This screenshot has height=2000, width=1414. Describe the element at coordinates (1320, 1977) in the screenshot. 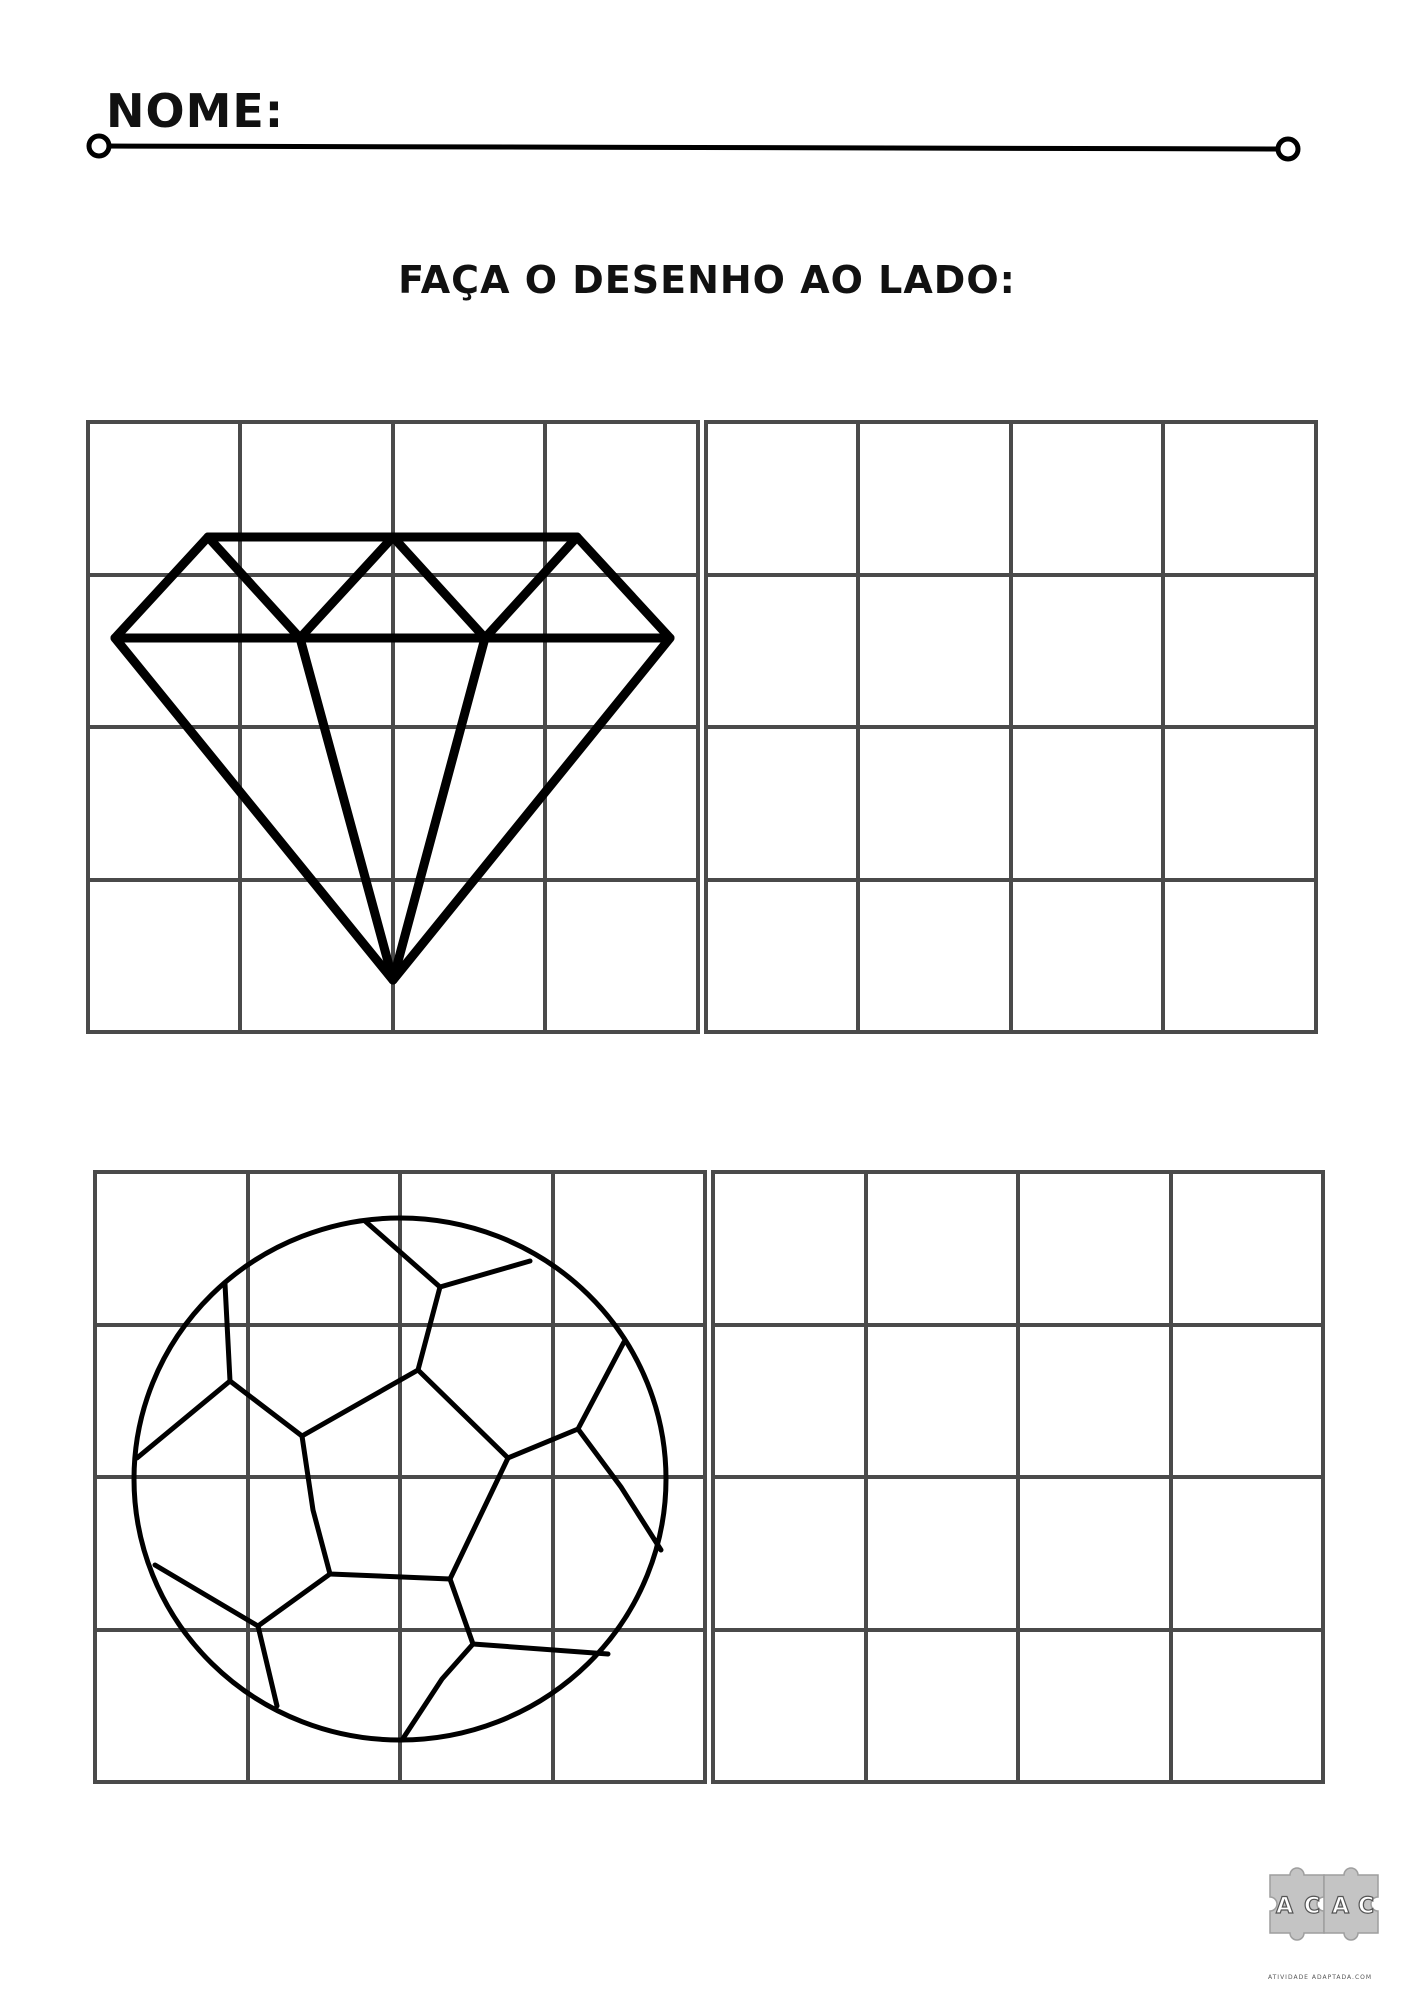

I see `logo-caption: ATIVIDADE ADAPTADA.COM` at that location.